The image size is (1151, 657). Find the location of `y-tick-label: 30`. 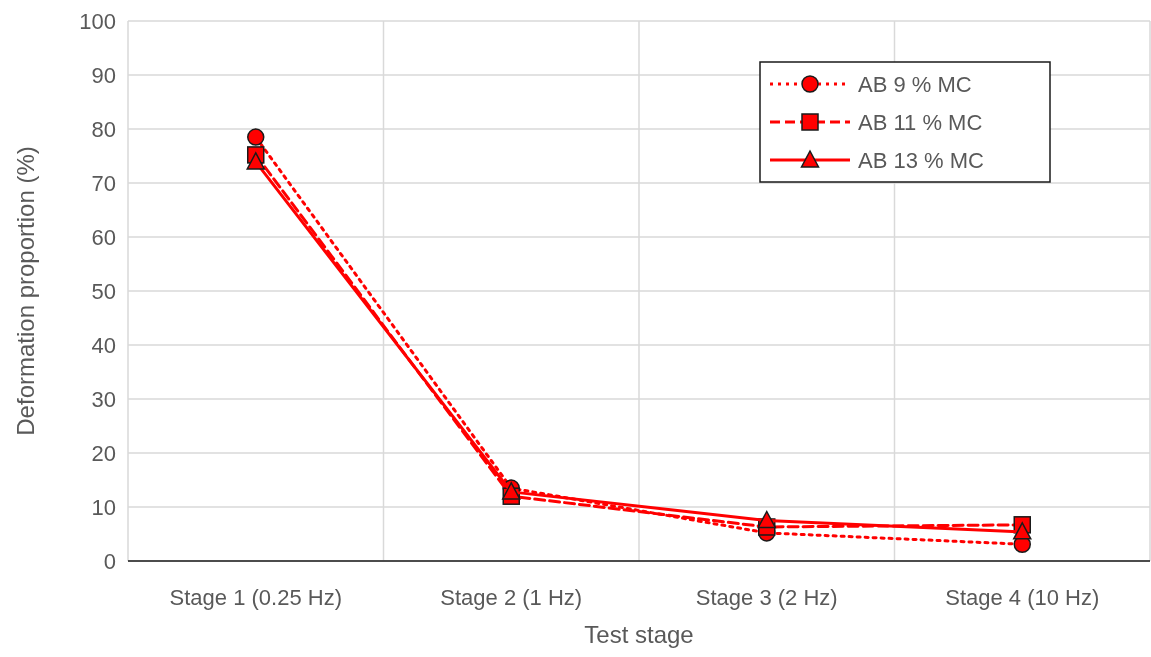

y-tick-label: 30 is located at coordinates (103, 399).